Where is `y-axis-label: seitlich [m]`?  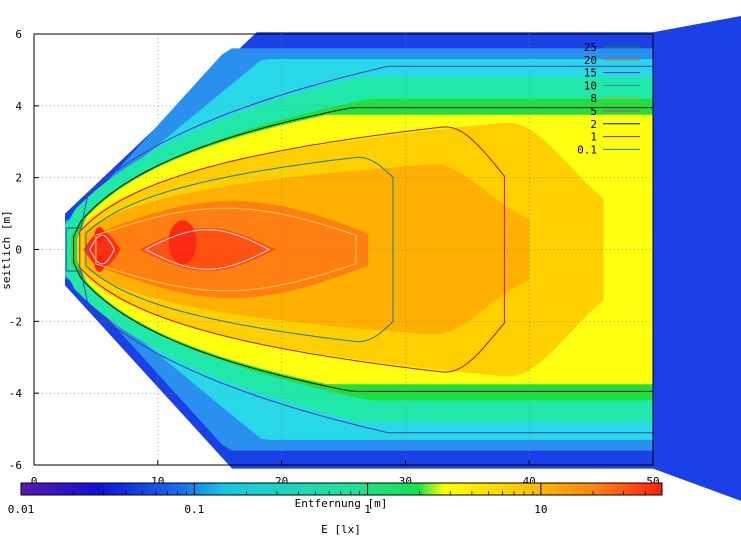 y-axis-label: seitlich [m] is located at coordinates (6, 249).